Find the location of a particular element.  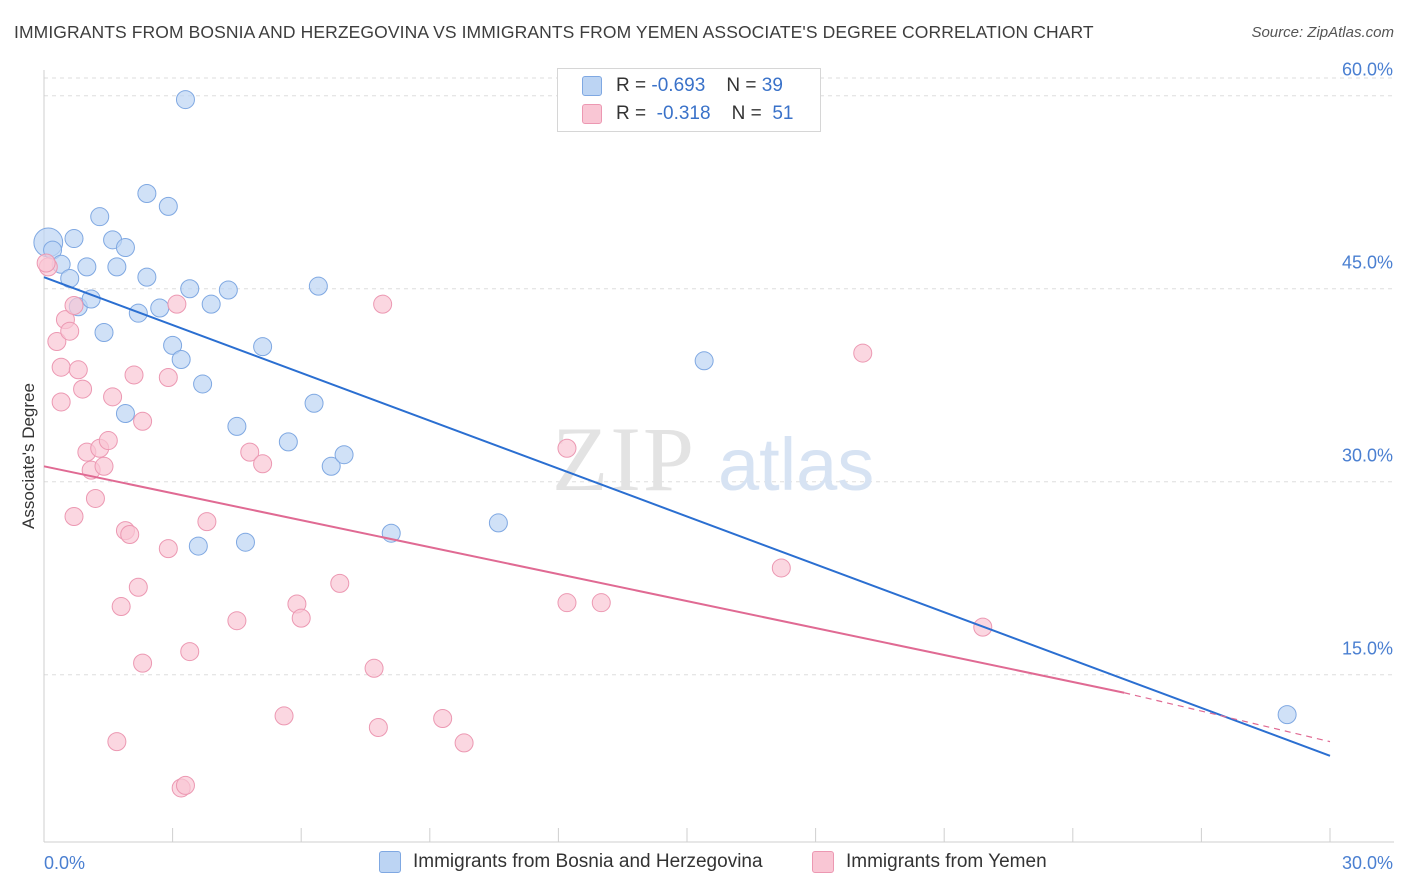

legend-row-yemen: R = -0.318 N = 51 is located at coordinates (675, 114).